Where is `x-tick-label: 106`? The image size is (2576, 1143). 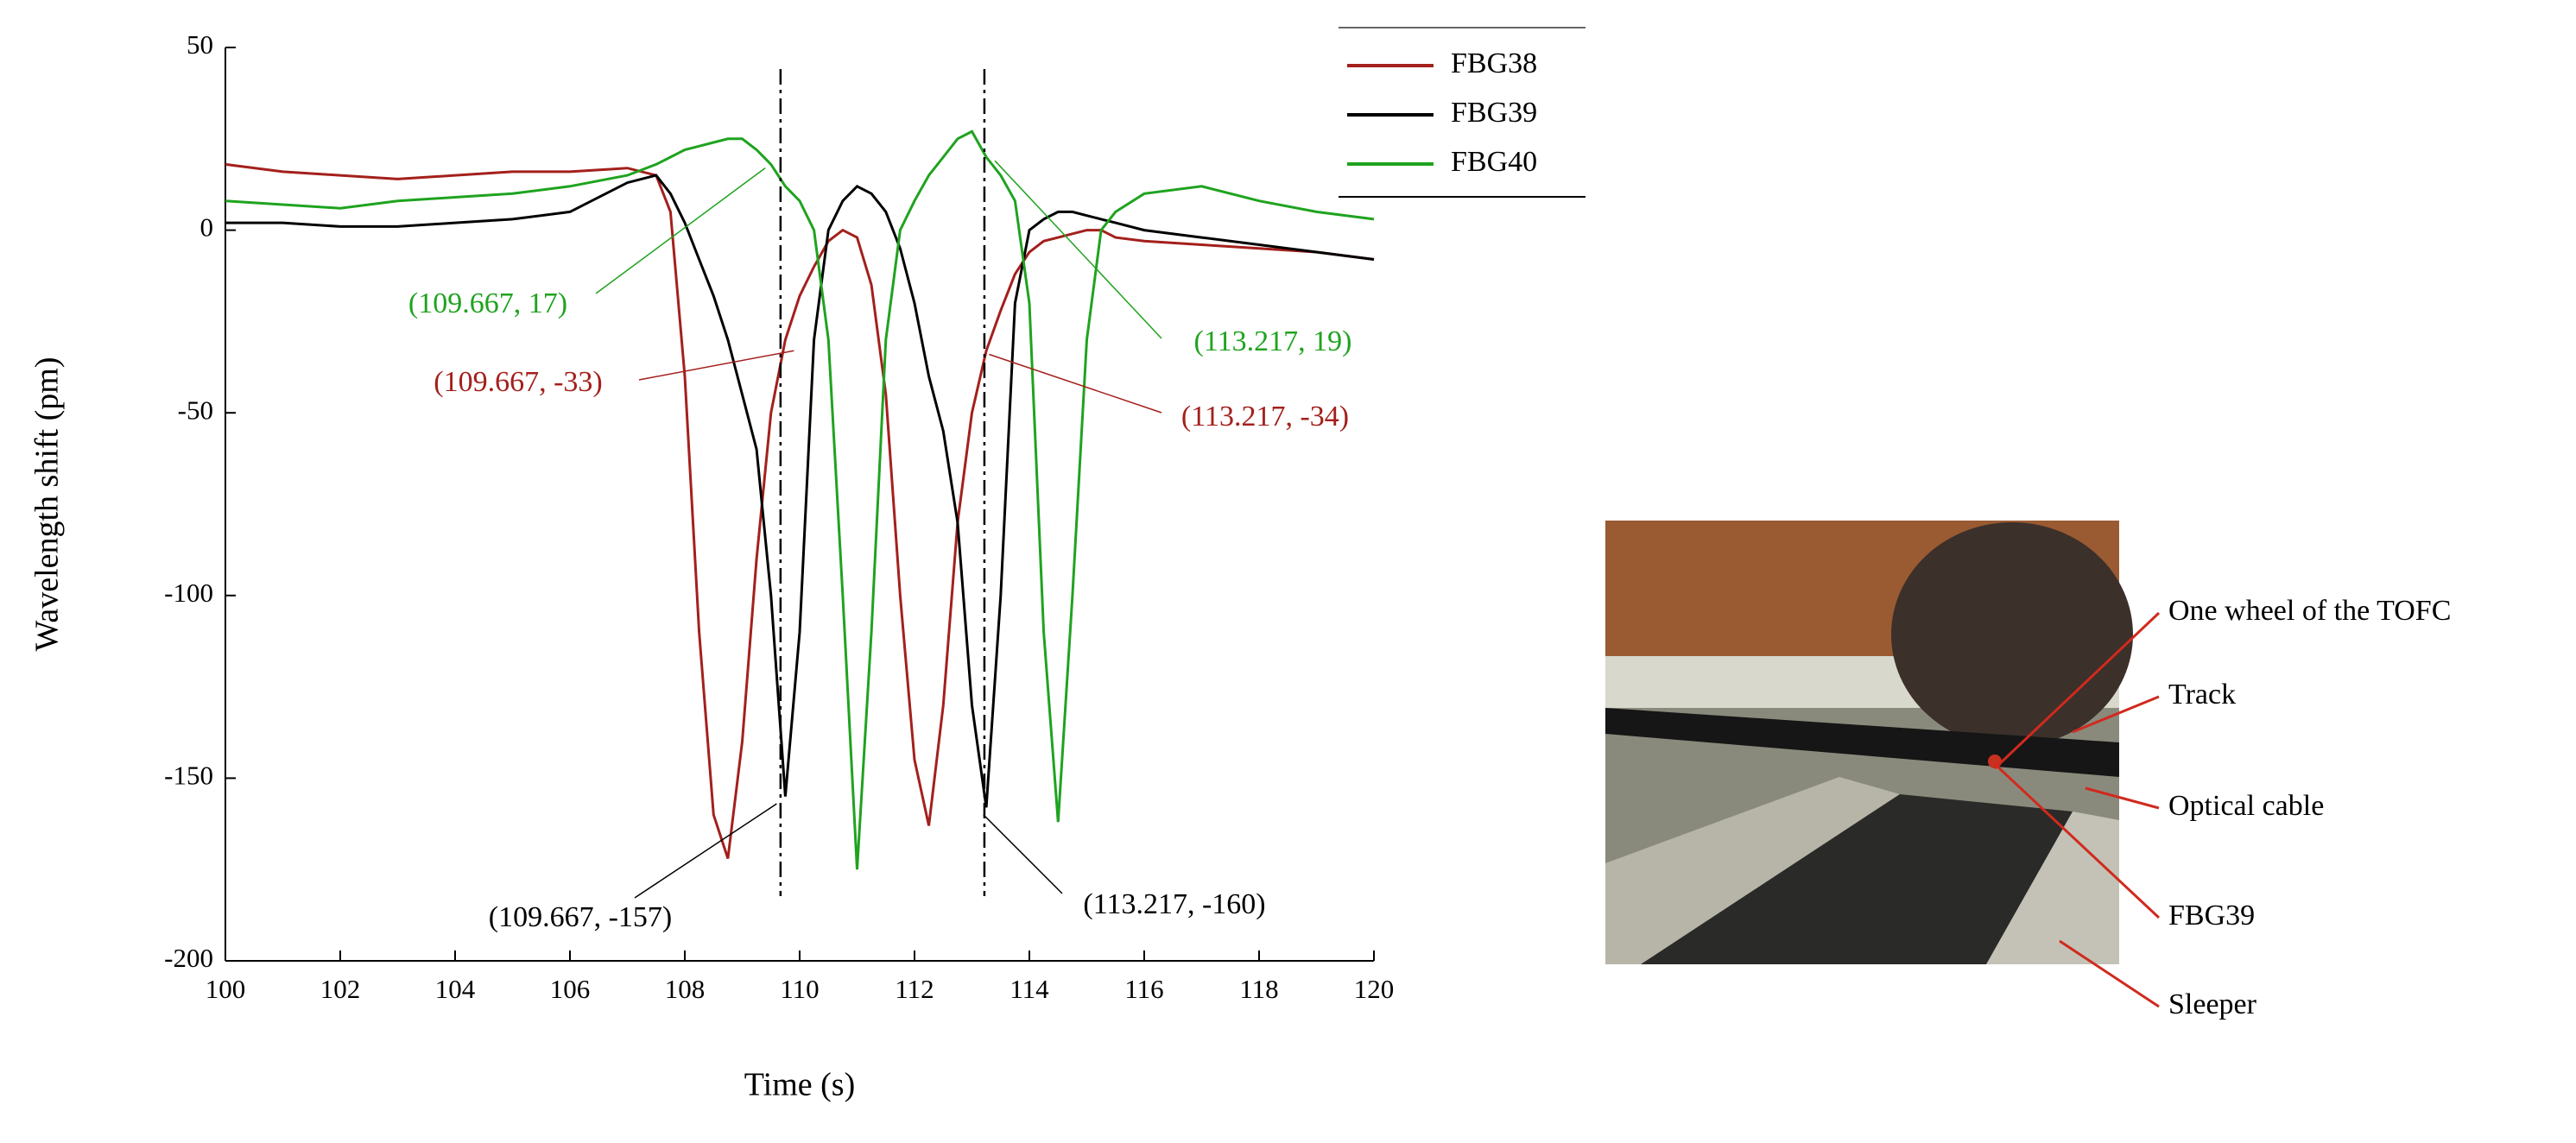 x-tick-label: 106 is located at coordinates (570, 989).